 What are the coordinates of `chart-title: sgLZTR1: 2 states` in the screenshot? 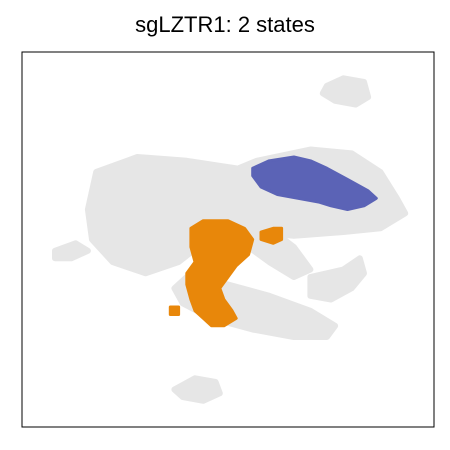 It's located at (225, 24).